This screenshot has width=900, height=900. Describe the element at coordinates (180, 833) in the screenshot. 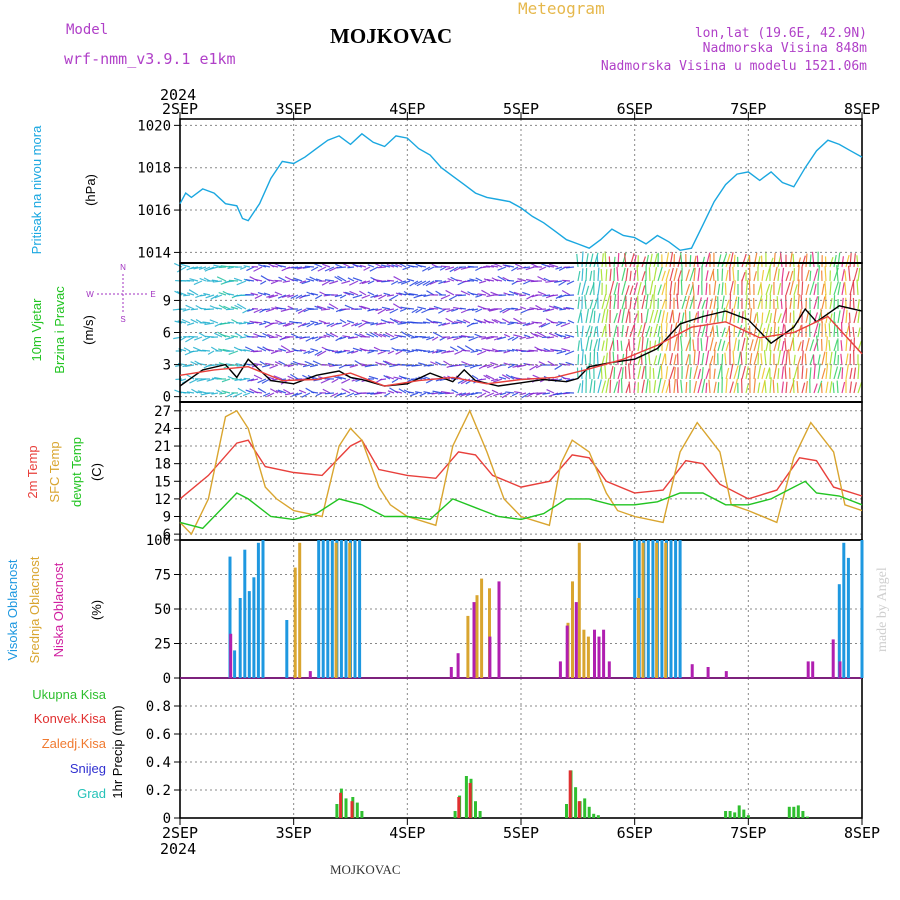

I see `x-tick-label-bottom: 2SEP` at that location.